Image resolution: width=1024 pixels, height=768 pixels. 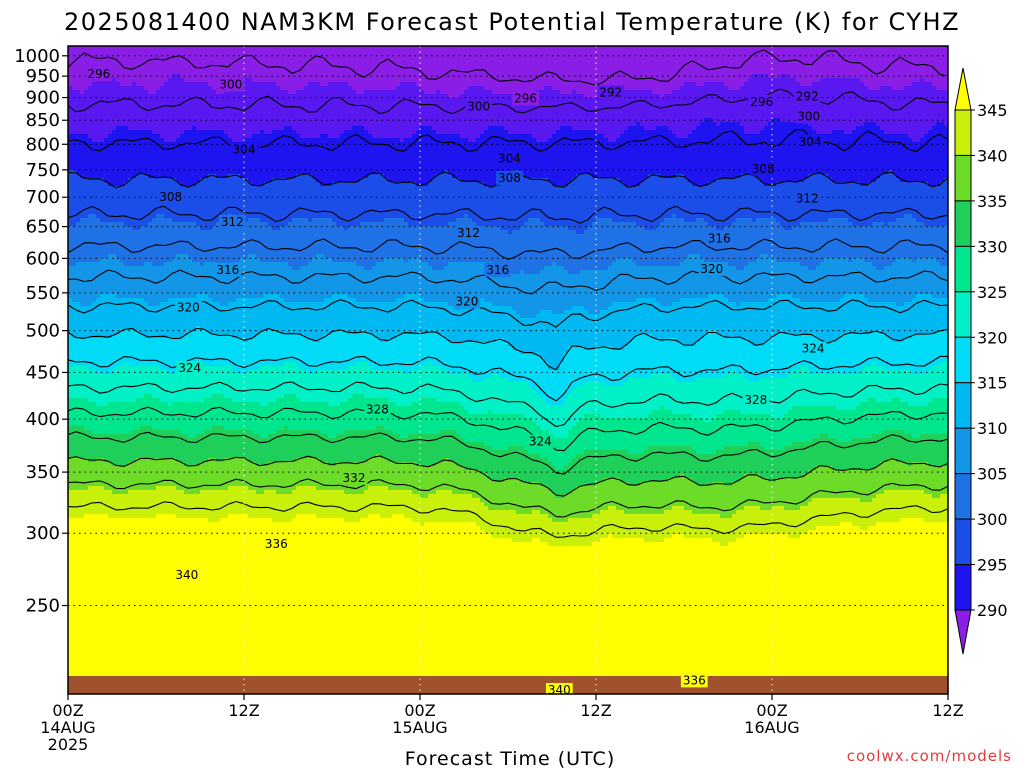 I want to click on x-tick-label-h24-0: 00Z, so click(x=419, y=710).